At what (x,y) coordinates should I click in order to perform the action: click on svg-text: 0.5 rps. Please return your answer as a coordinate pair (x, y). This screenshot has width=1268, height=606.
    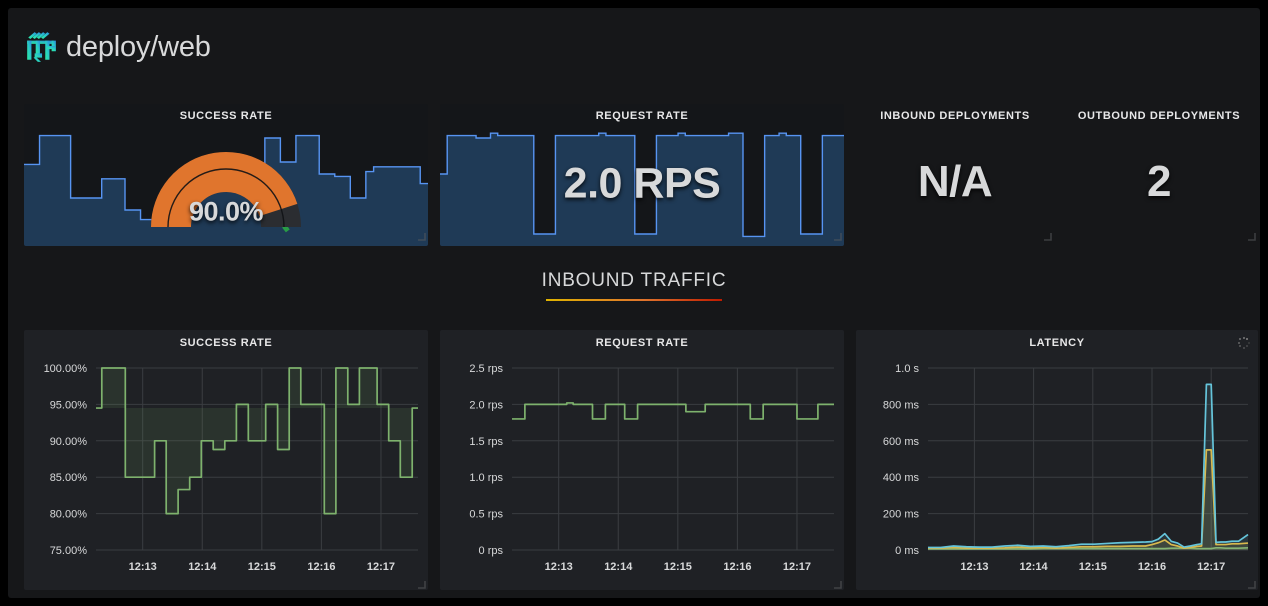
    Looking at the image, I should click on (486, 515).